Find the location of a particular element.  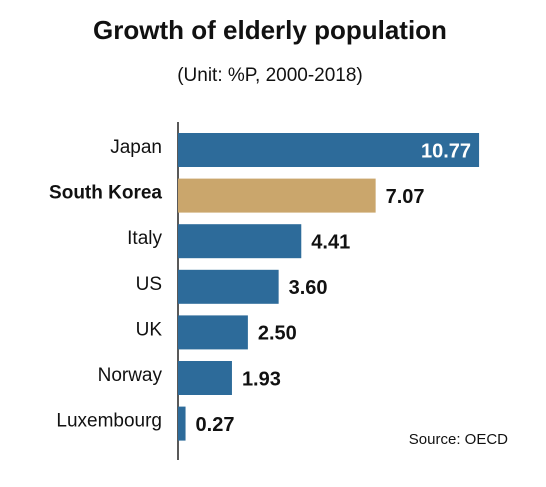

source: Source: OECD is located at coordinates (458, 439).